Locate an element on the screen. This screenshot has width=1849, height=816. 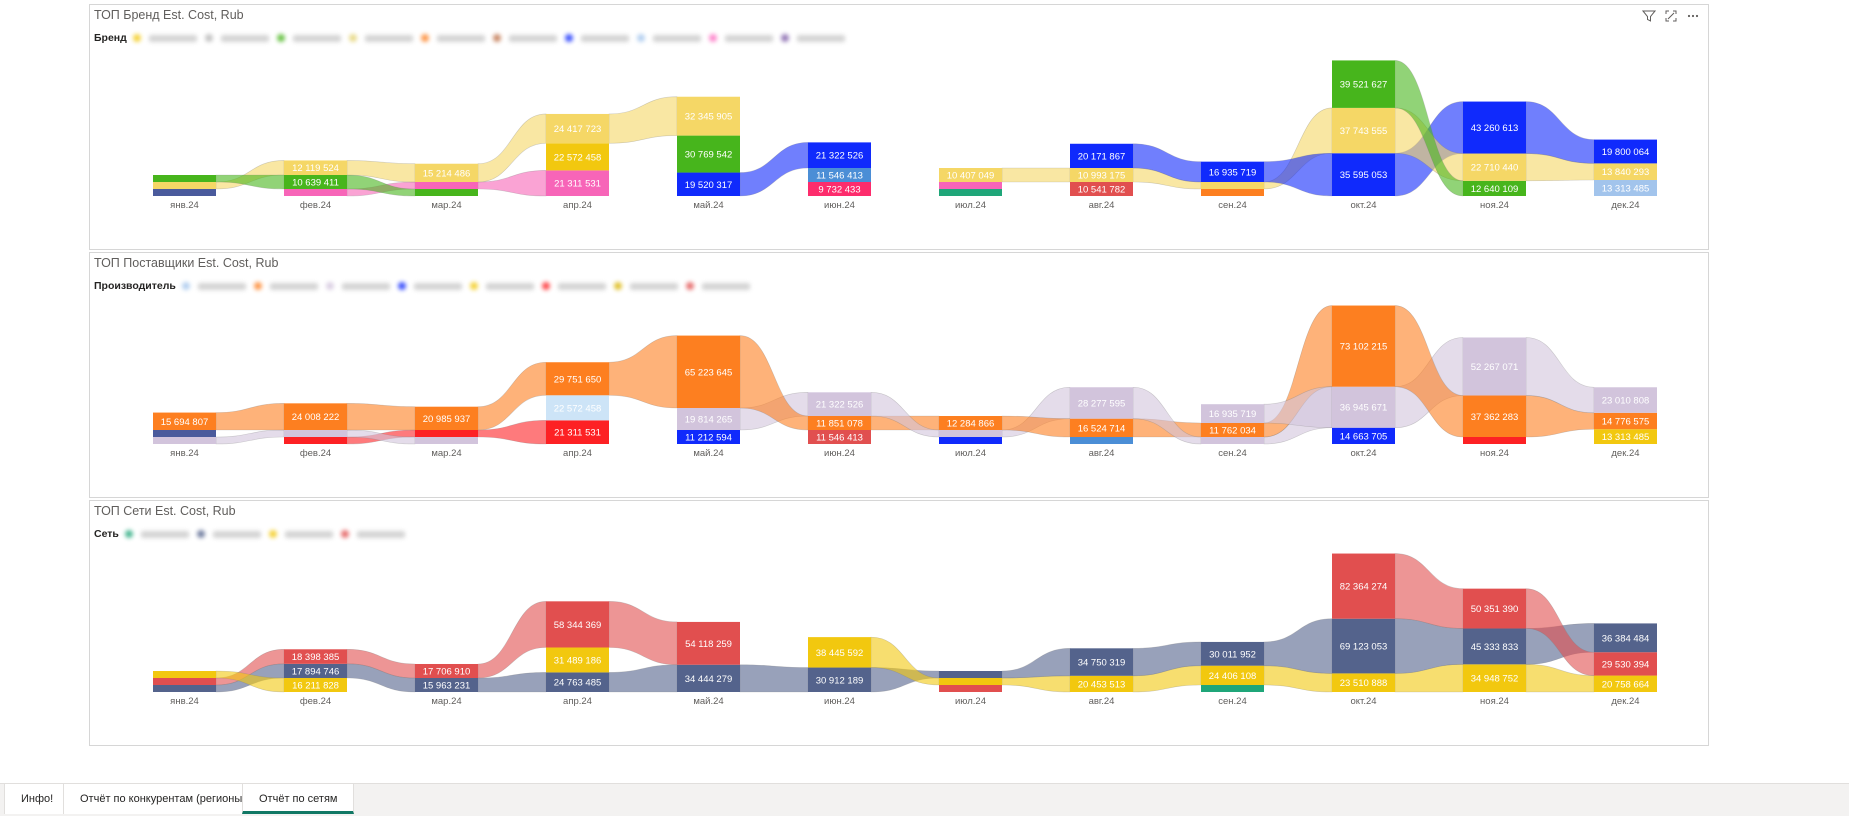
tab-networks-report: Отчёт по сетям is located at coordinates (298, 799).